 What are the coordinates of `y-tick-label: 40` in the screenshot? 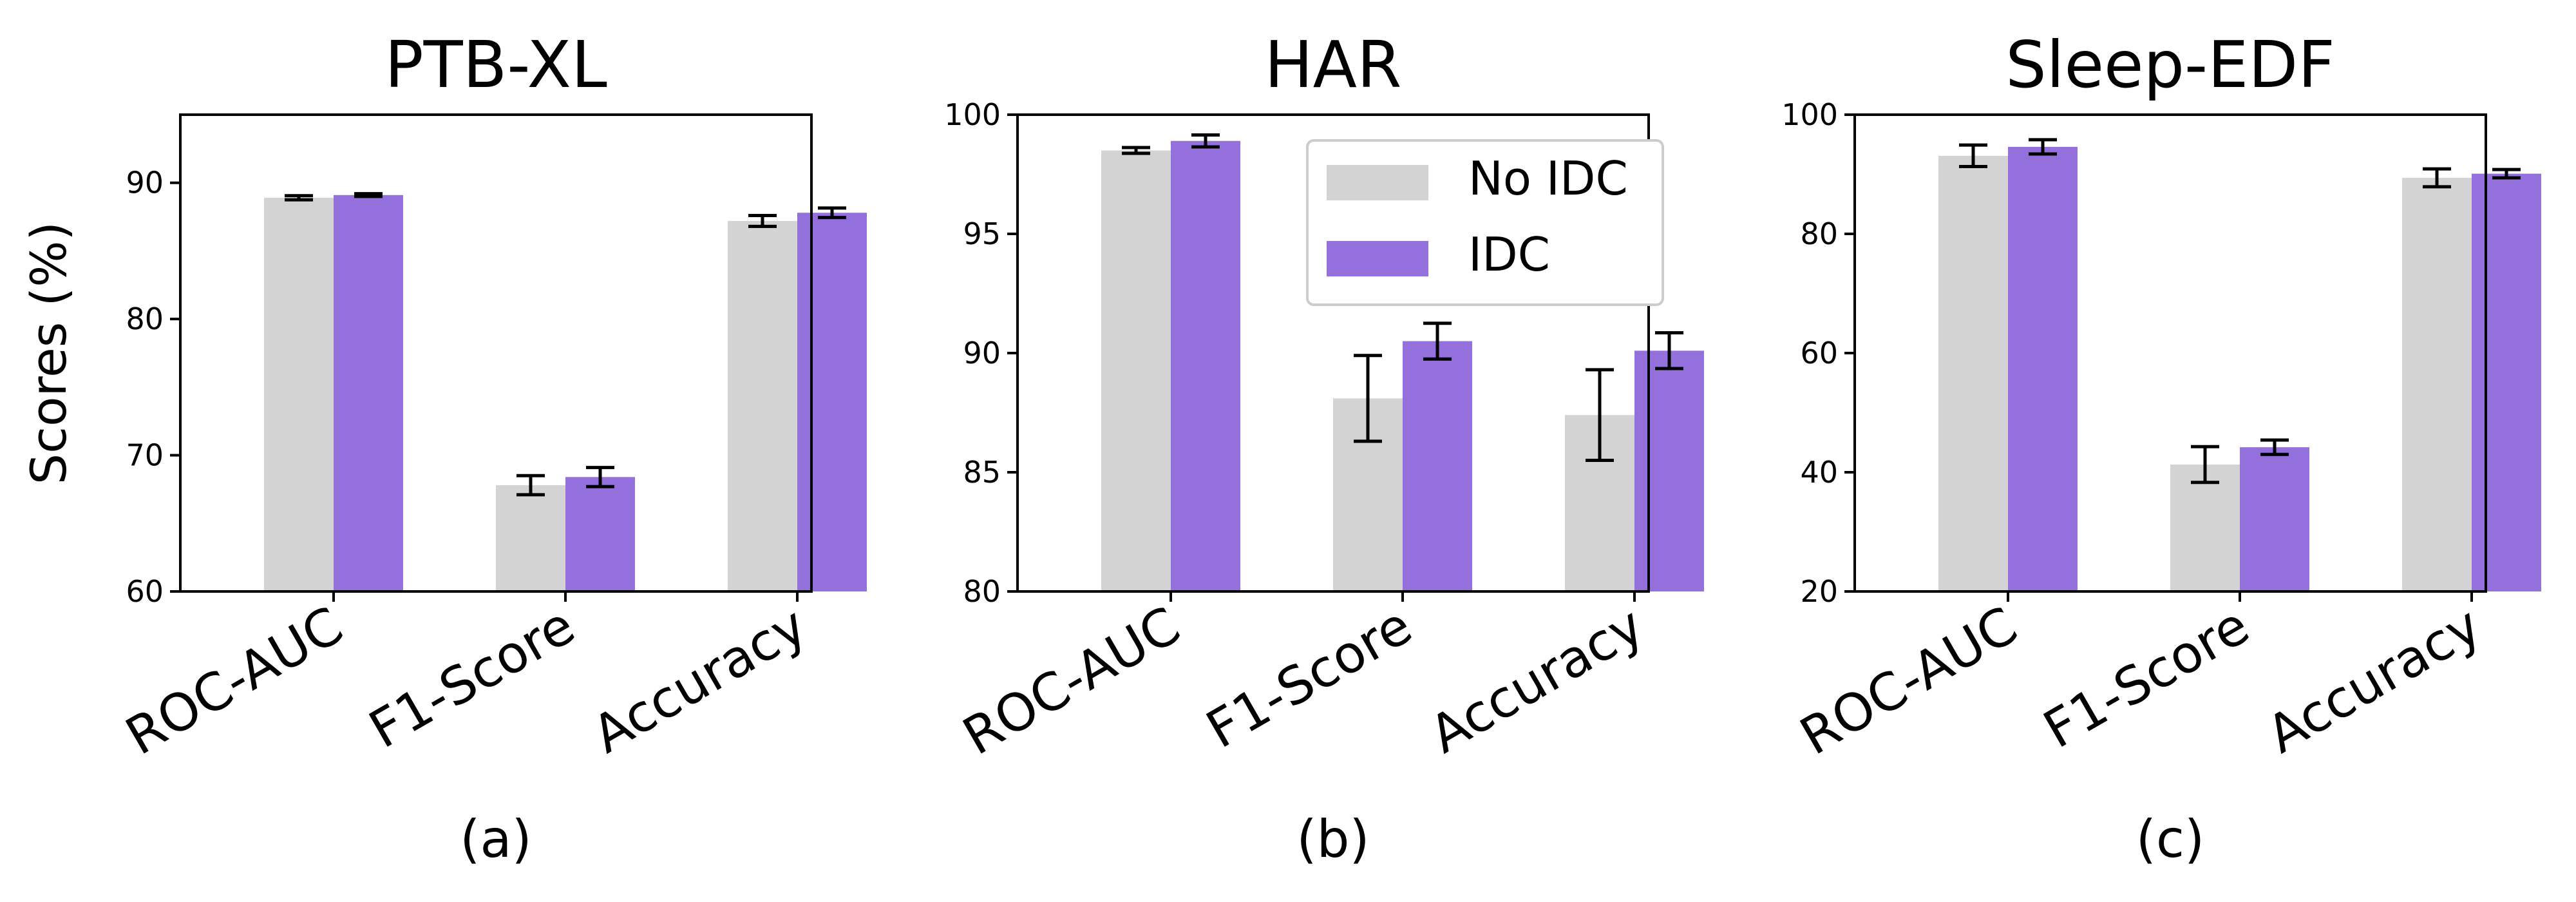 It's located at (1819, 472).